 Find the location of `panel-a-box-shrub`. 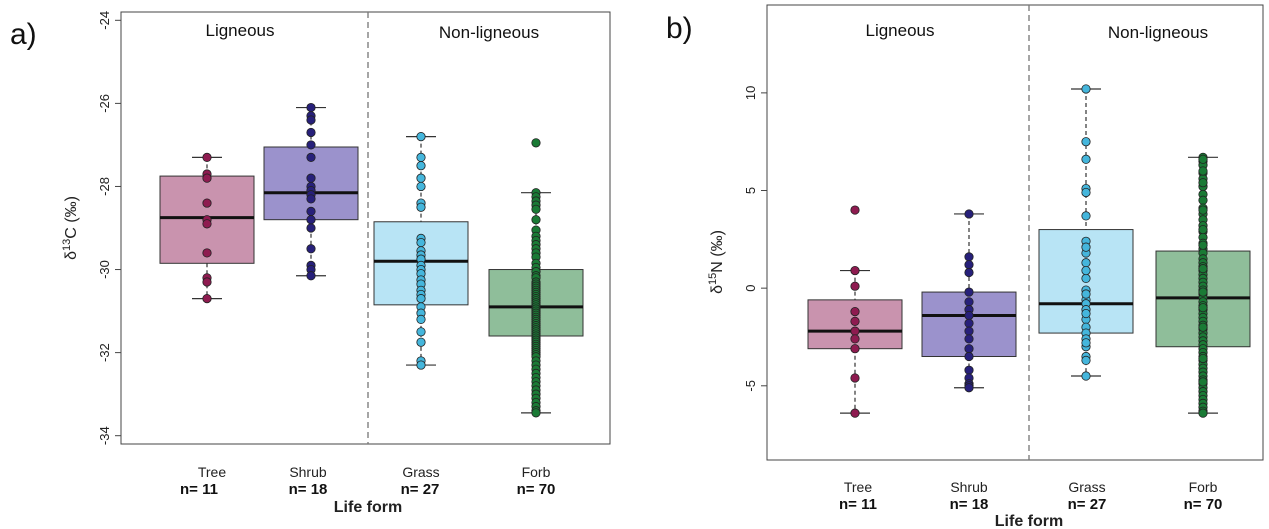

panel-a-box-shrub is located at coordinates (311, 191).